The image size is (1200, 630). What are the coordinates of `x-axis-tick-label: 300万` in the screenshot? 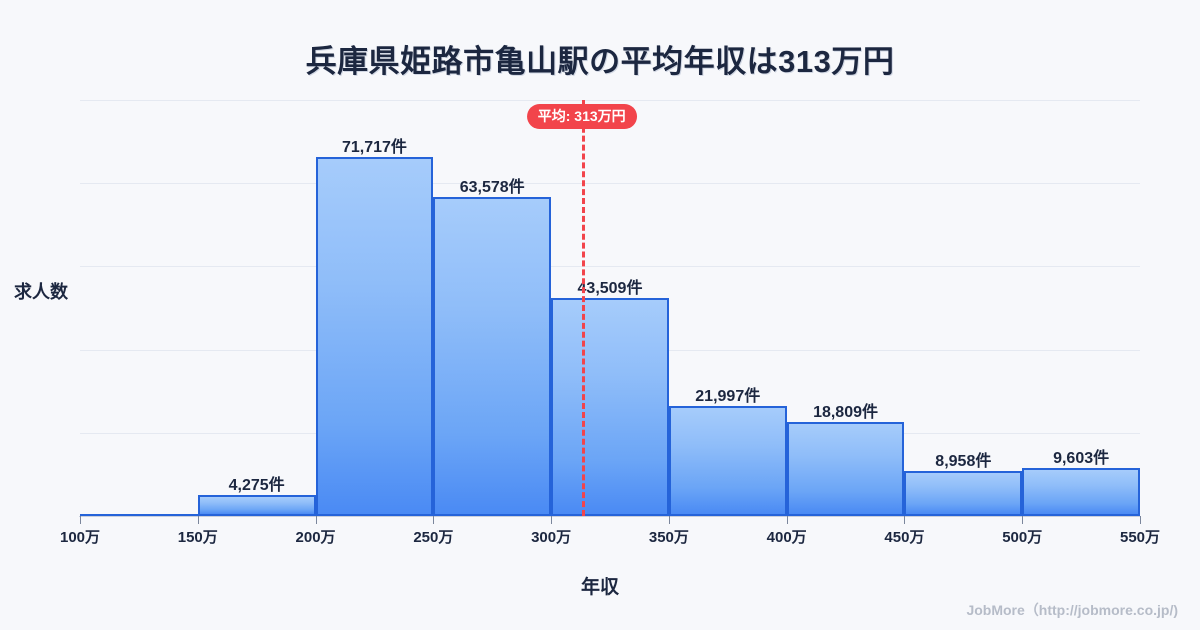 It's located at (551, 537).